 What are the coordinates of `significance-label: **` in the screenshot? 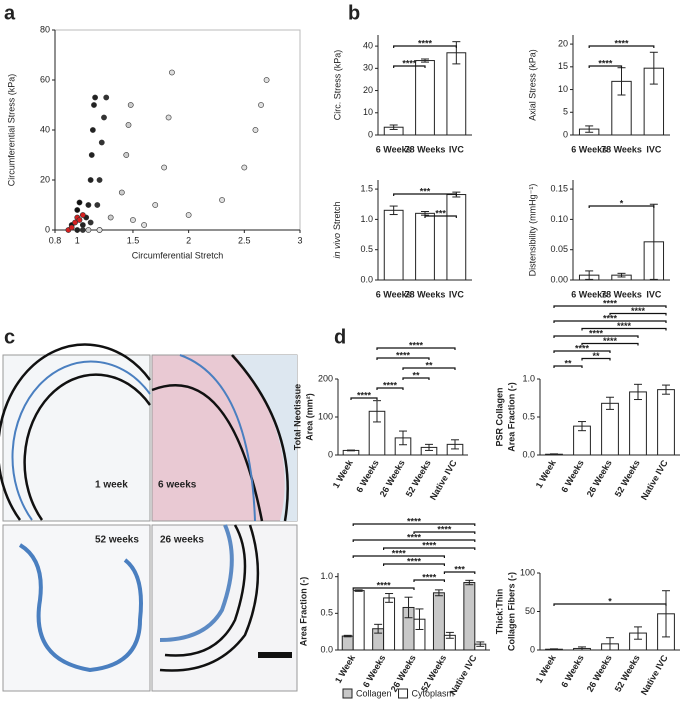 It's located at (416, 375).